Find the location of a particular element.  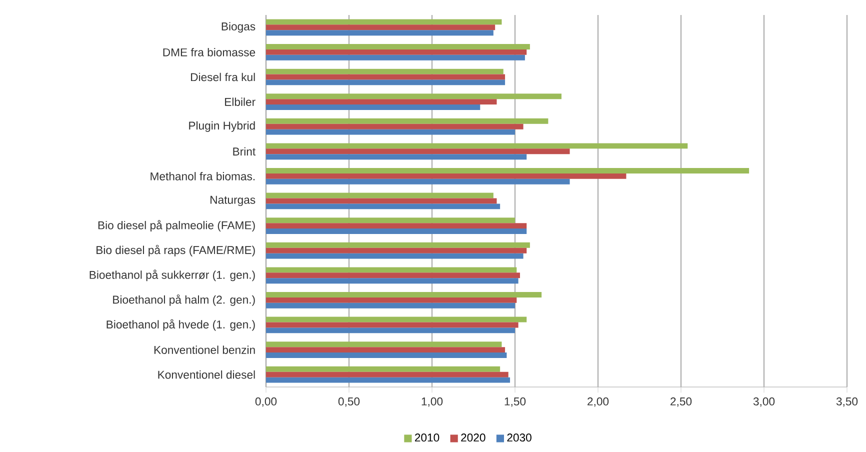

y-tick-label: Bio diesel på palmeolie (FAME) is located at coordinates (176, 226).